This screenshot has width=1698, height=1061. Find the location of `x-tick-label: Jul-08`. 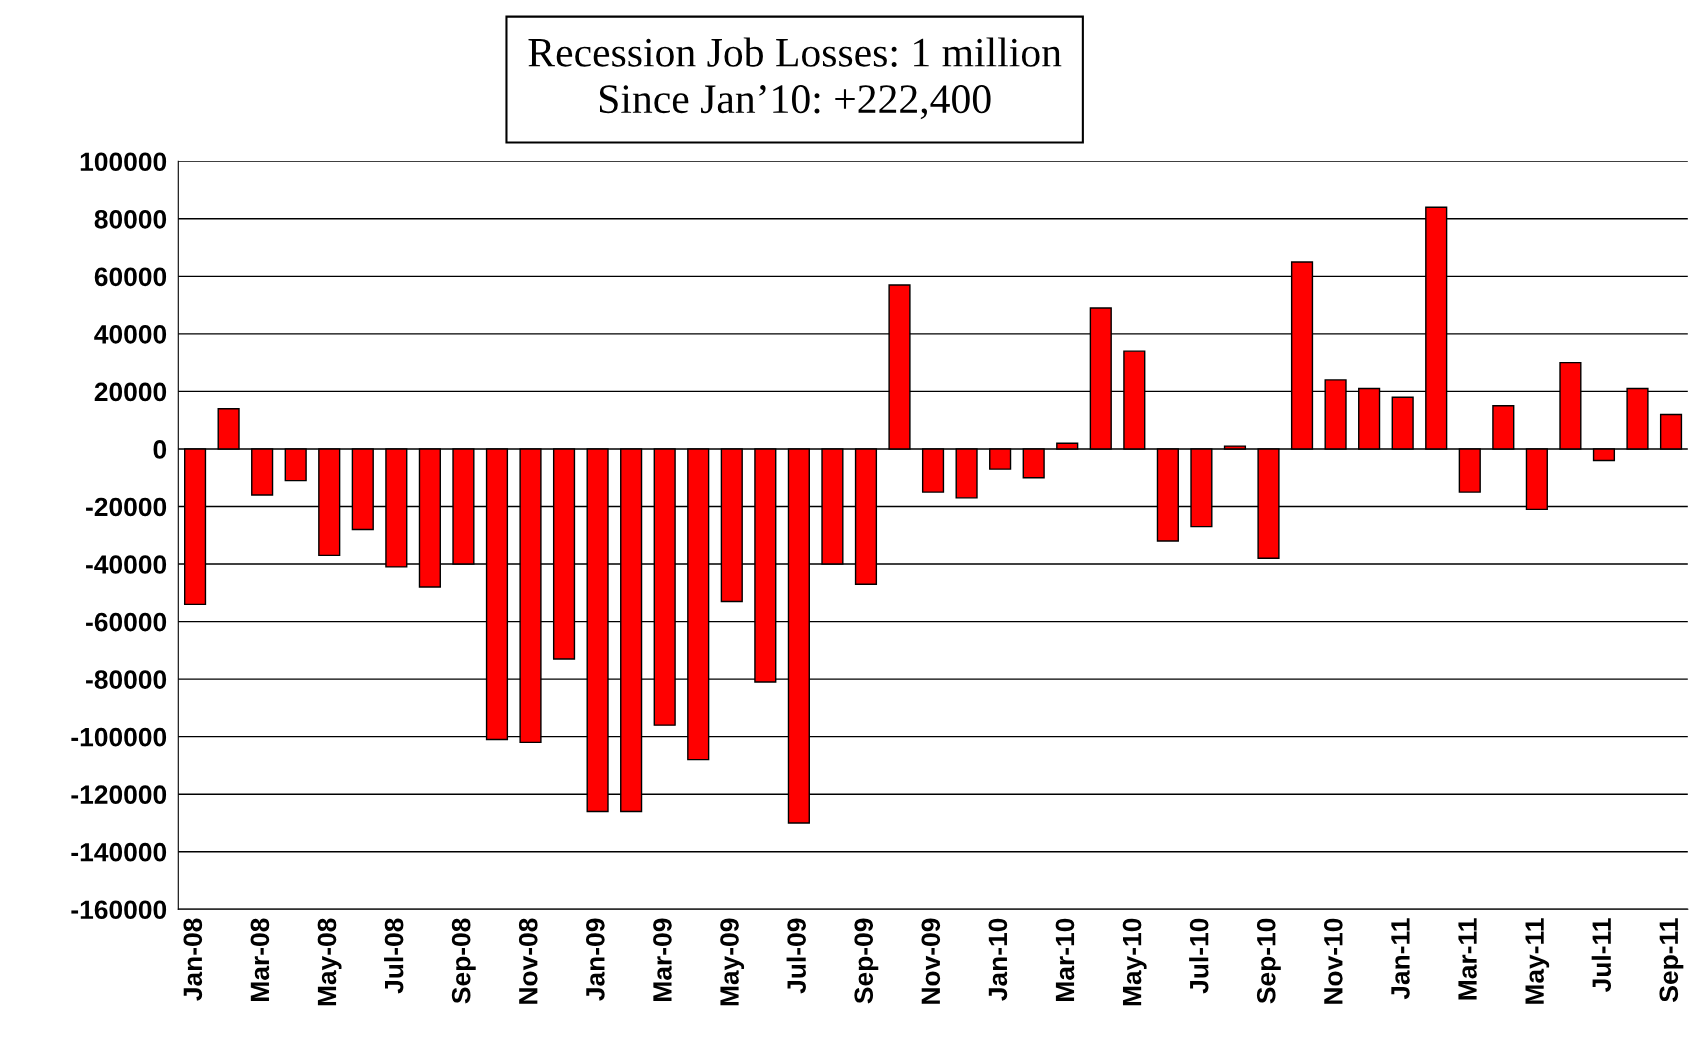

x-tick-label: Jul-08 is located at coordinates (394, 956).